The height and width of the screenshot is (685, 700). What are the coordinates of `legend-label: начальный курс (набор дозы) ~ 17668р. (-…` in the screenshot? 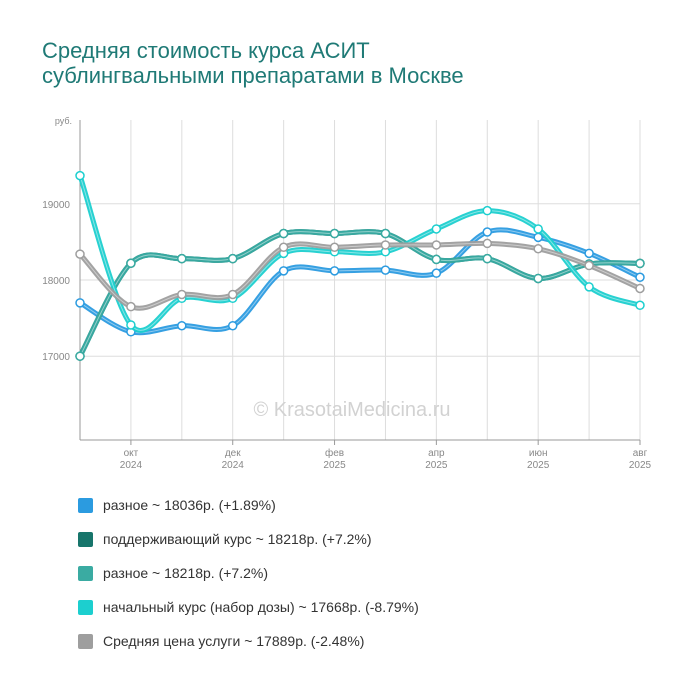 It's located at (261, 607).